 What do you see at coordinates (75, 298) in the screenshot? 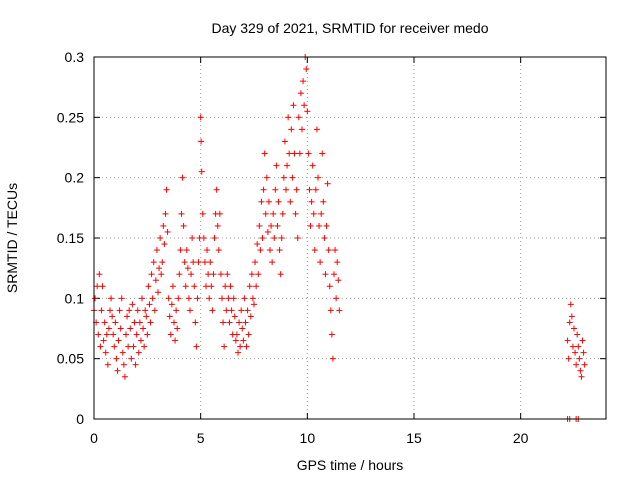
I see `y-tick-label: 0.1` at bounding box center [75, 298].